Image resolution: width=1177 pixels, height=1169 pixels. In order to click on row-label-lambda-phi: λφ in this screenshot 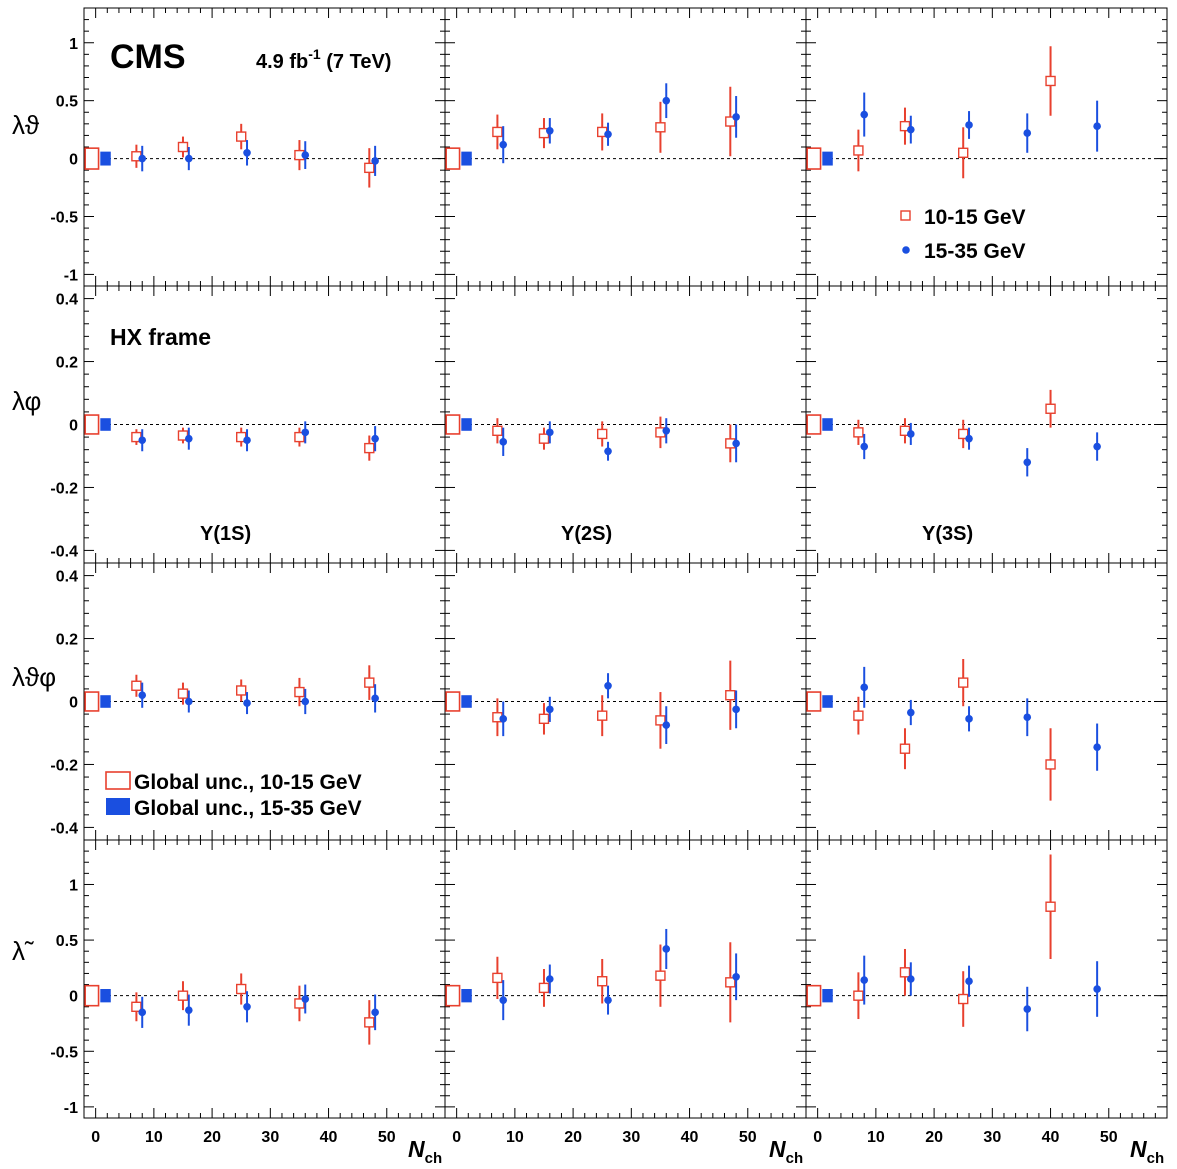, I will do `click(26, 401)`.